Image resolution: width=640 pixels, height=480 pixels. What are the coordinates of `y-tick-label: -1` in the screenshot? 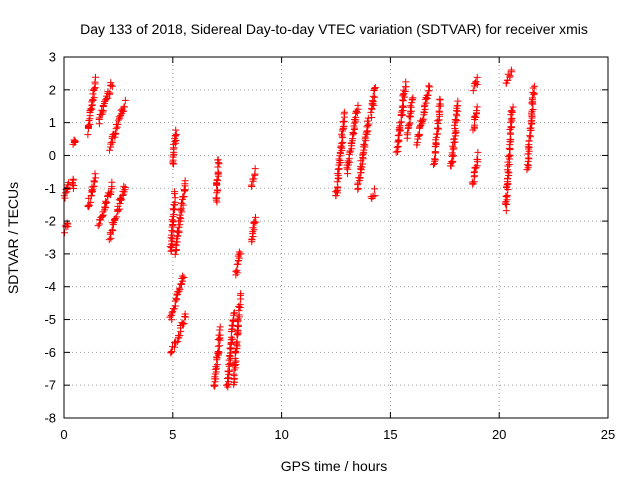 It's located at (50, 188).